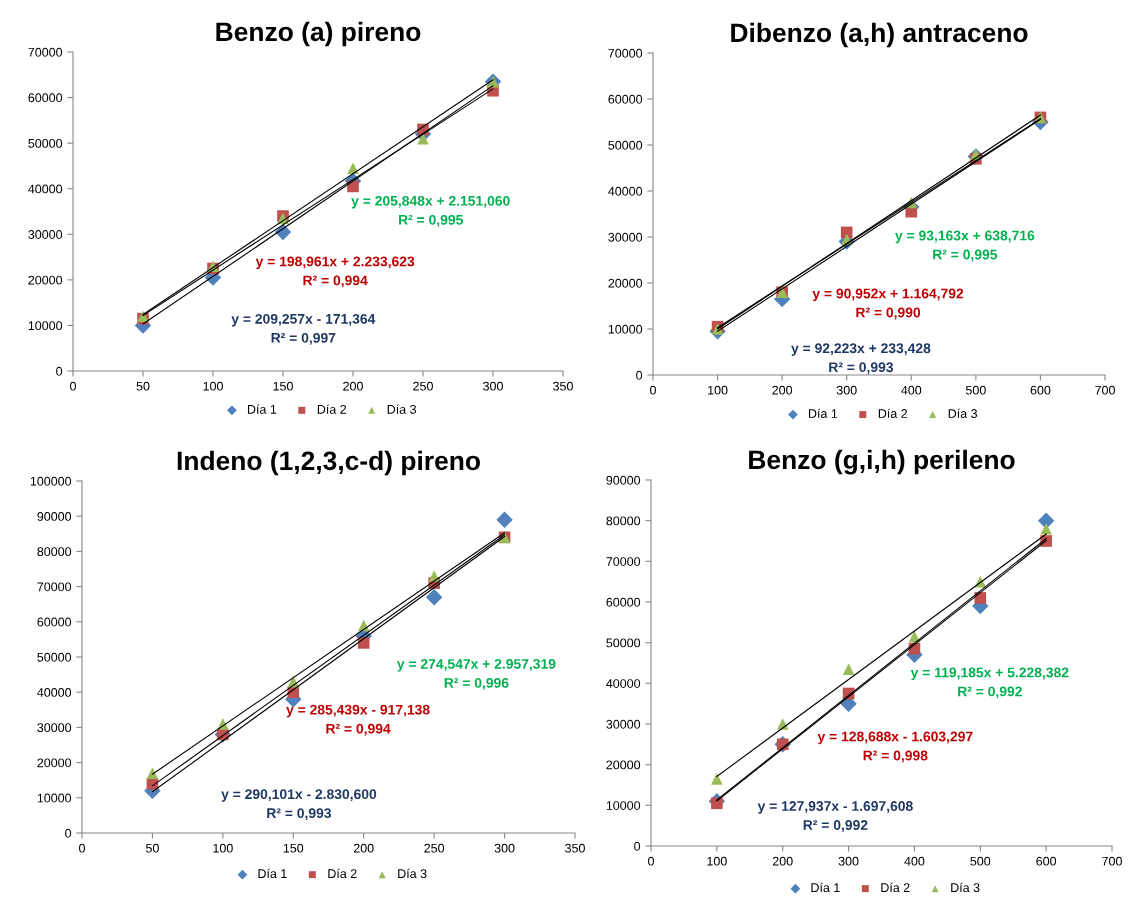 The height and width of the screenshot is (918, 1130). What do you see at coordinates (879, 35) in the screenshot?
I see `chart-title: Dibenzo (a,h) antraceno` at bounding box center [879, 35].